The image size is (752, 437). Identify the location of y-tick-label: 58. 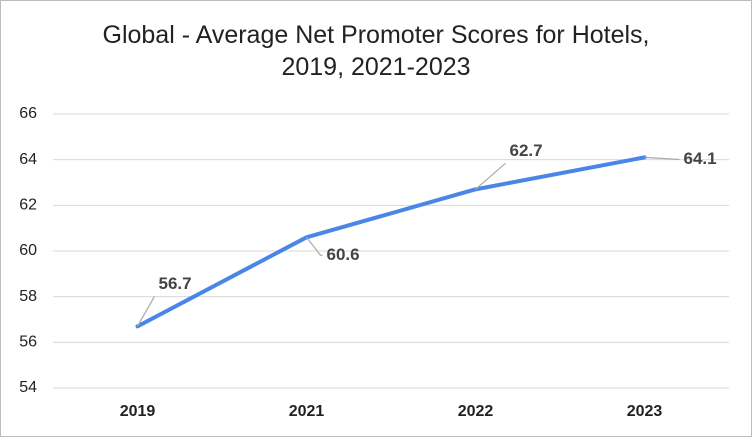
(28, 296).